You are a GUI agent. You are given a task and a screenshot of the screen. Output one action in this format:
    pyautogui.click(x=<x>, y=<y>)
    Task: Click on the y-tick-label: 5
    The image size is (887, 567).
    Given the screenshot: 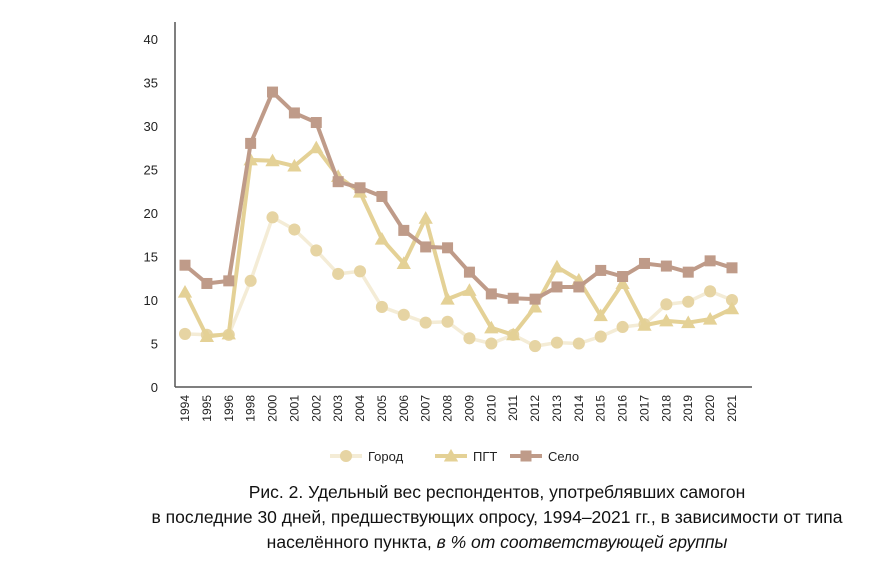 What is the action you would take?
    pyautogui.click(x=154, y=344)
    